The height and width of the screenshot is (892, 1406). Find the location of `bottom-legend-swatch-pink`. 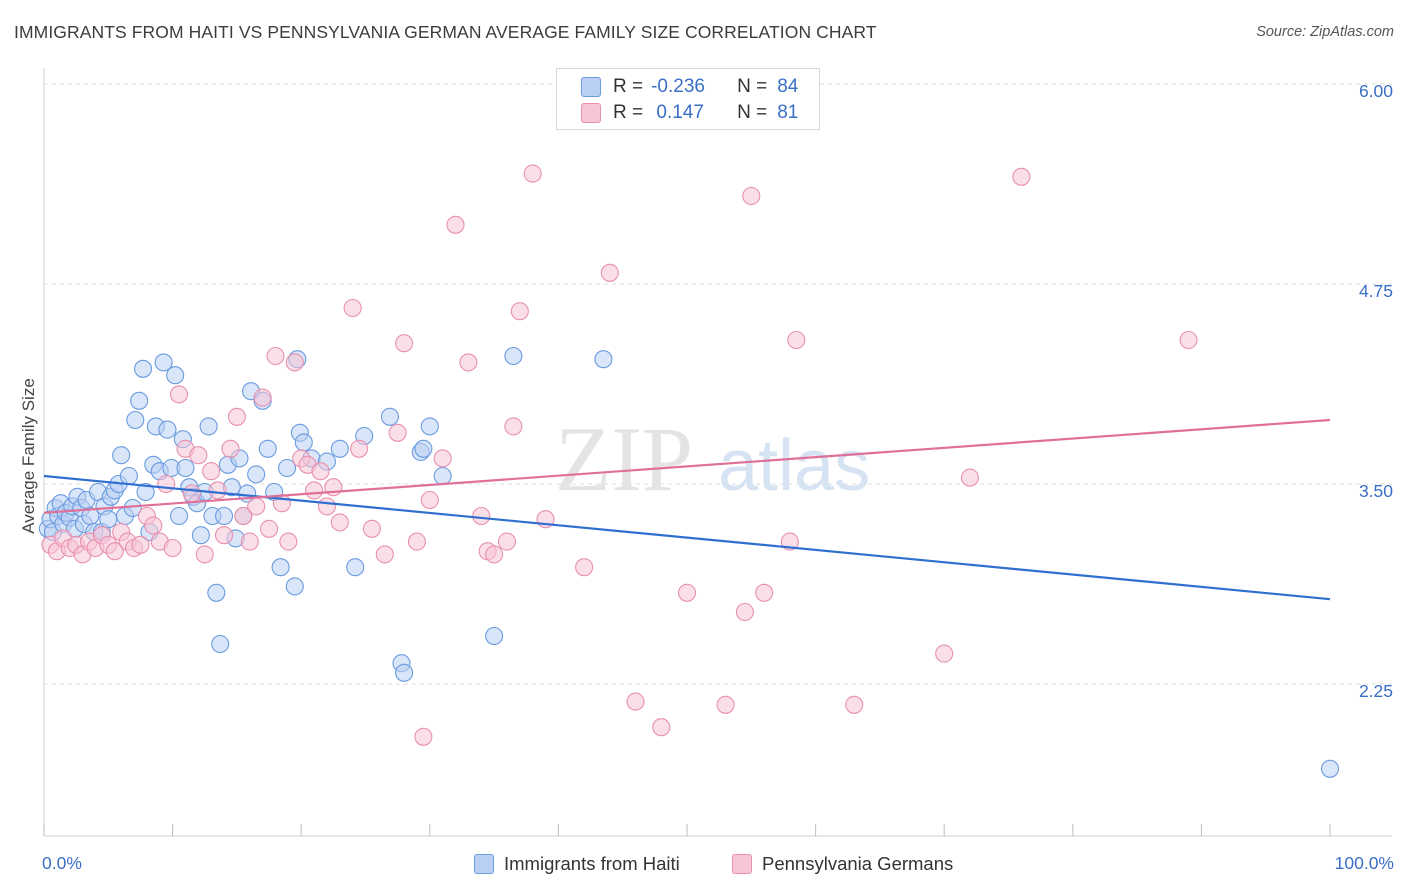

bottom-legend-swatch-pink is located at coordinates (742, 864).